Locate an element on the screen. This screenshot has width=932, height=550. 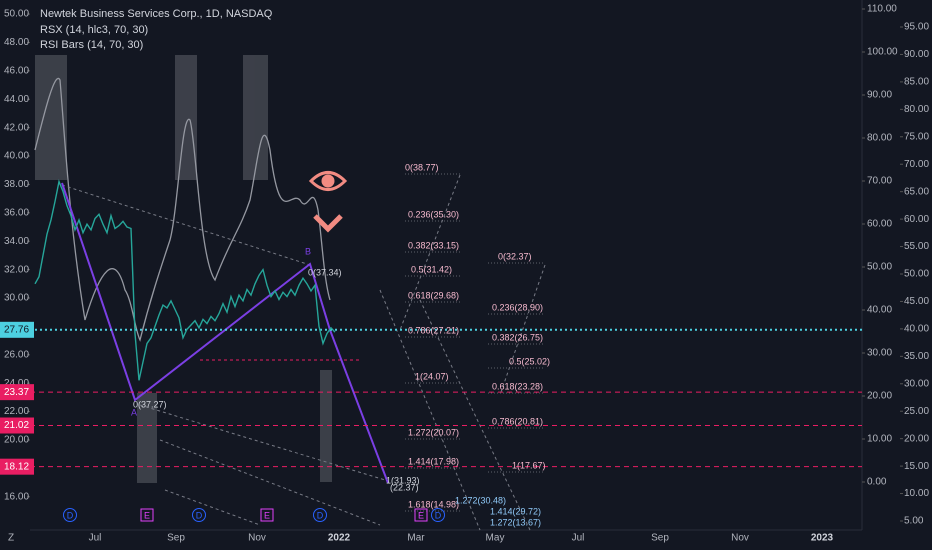
y-tick-label: 48.00 is located at coordinates (16, 42).